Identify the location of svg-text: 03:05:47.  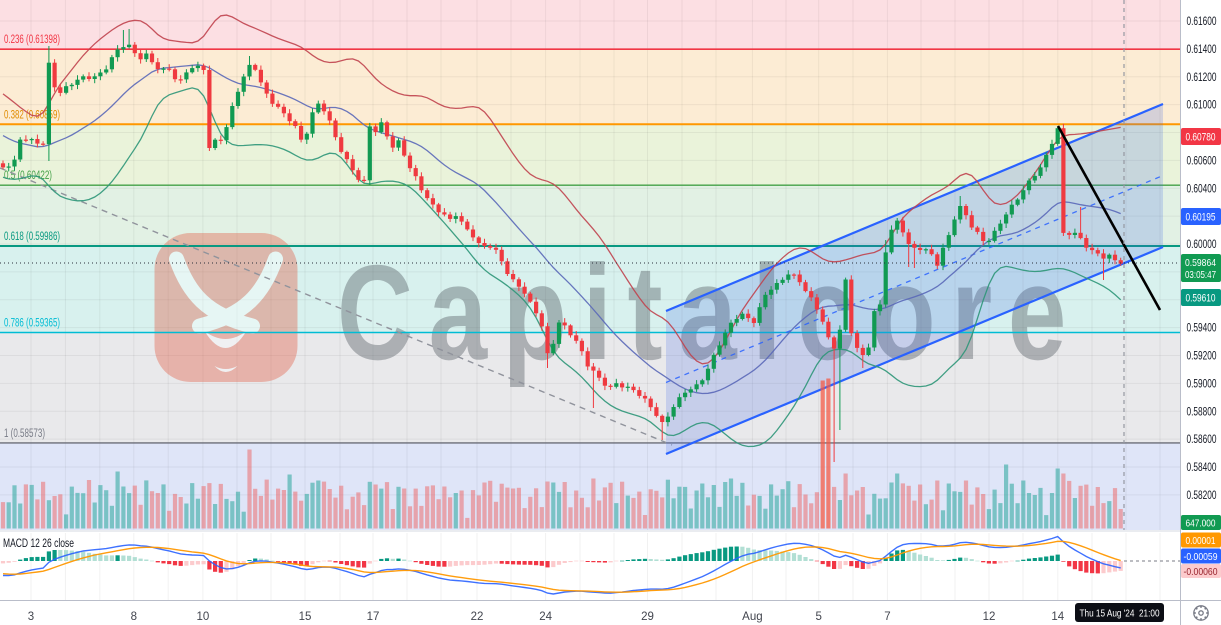
(1200, 275).